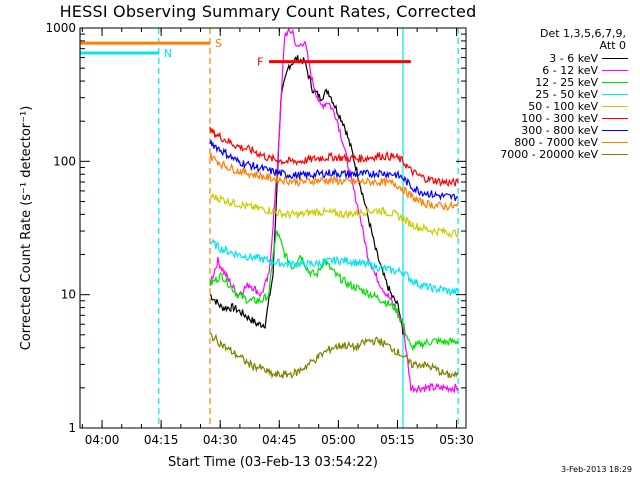  I want to click on legend-entry: 3 - 6 keV, so click(559, 58).